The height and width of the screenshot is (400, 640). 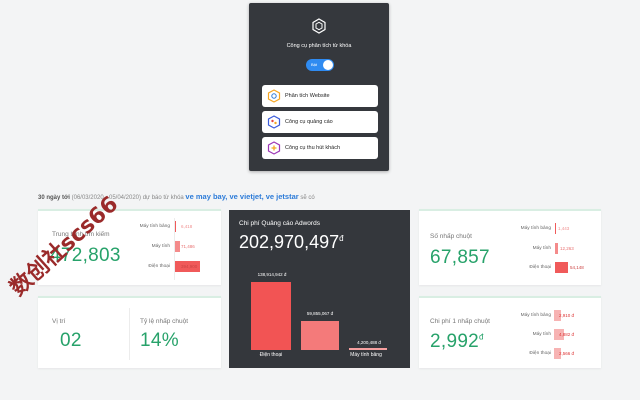 What do you see at coordinates (567, 315) in the screenshot?
I see `row-value: 2,910 đ` at bounding box center [567, 315].